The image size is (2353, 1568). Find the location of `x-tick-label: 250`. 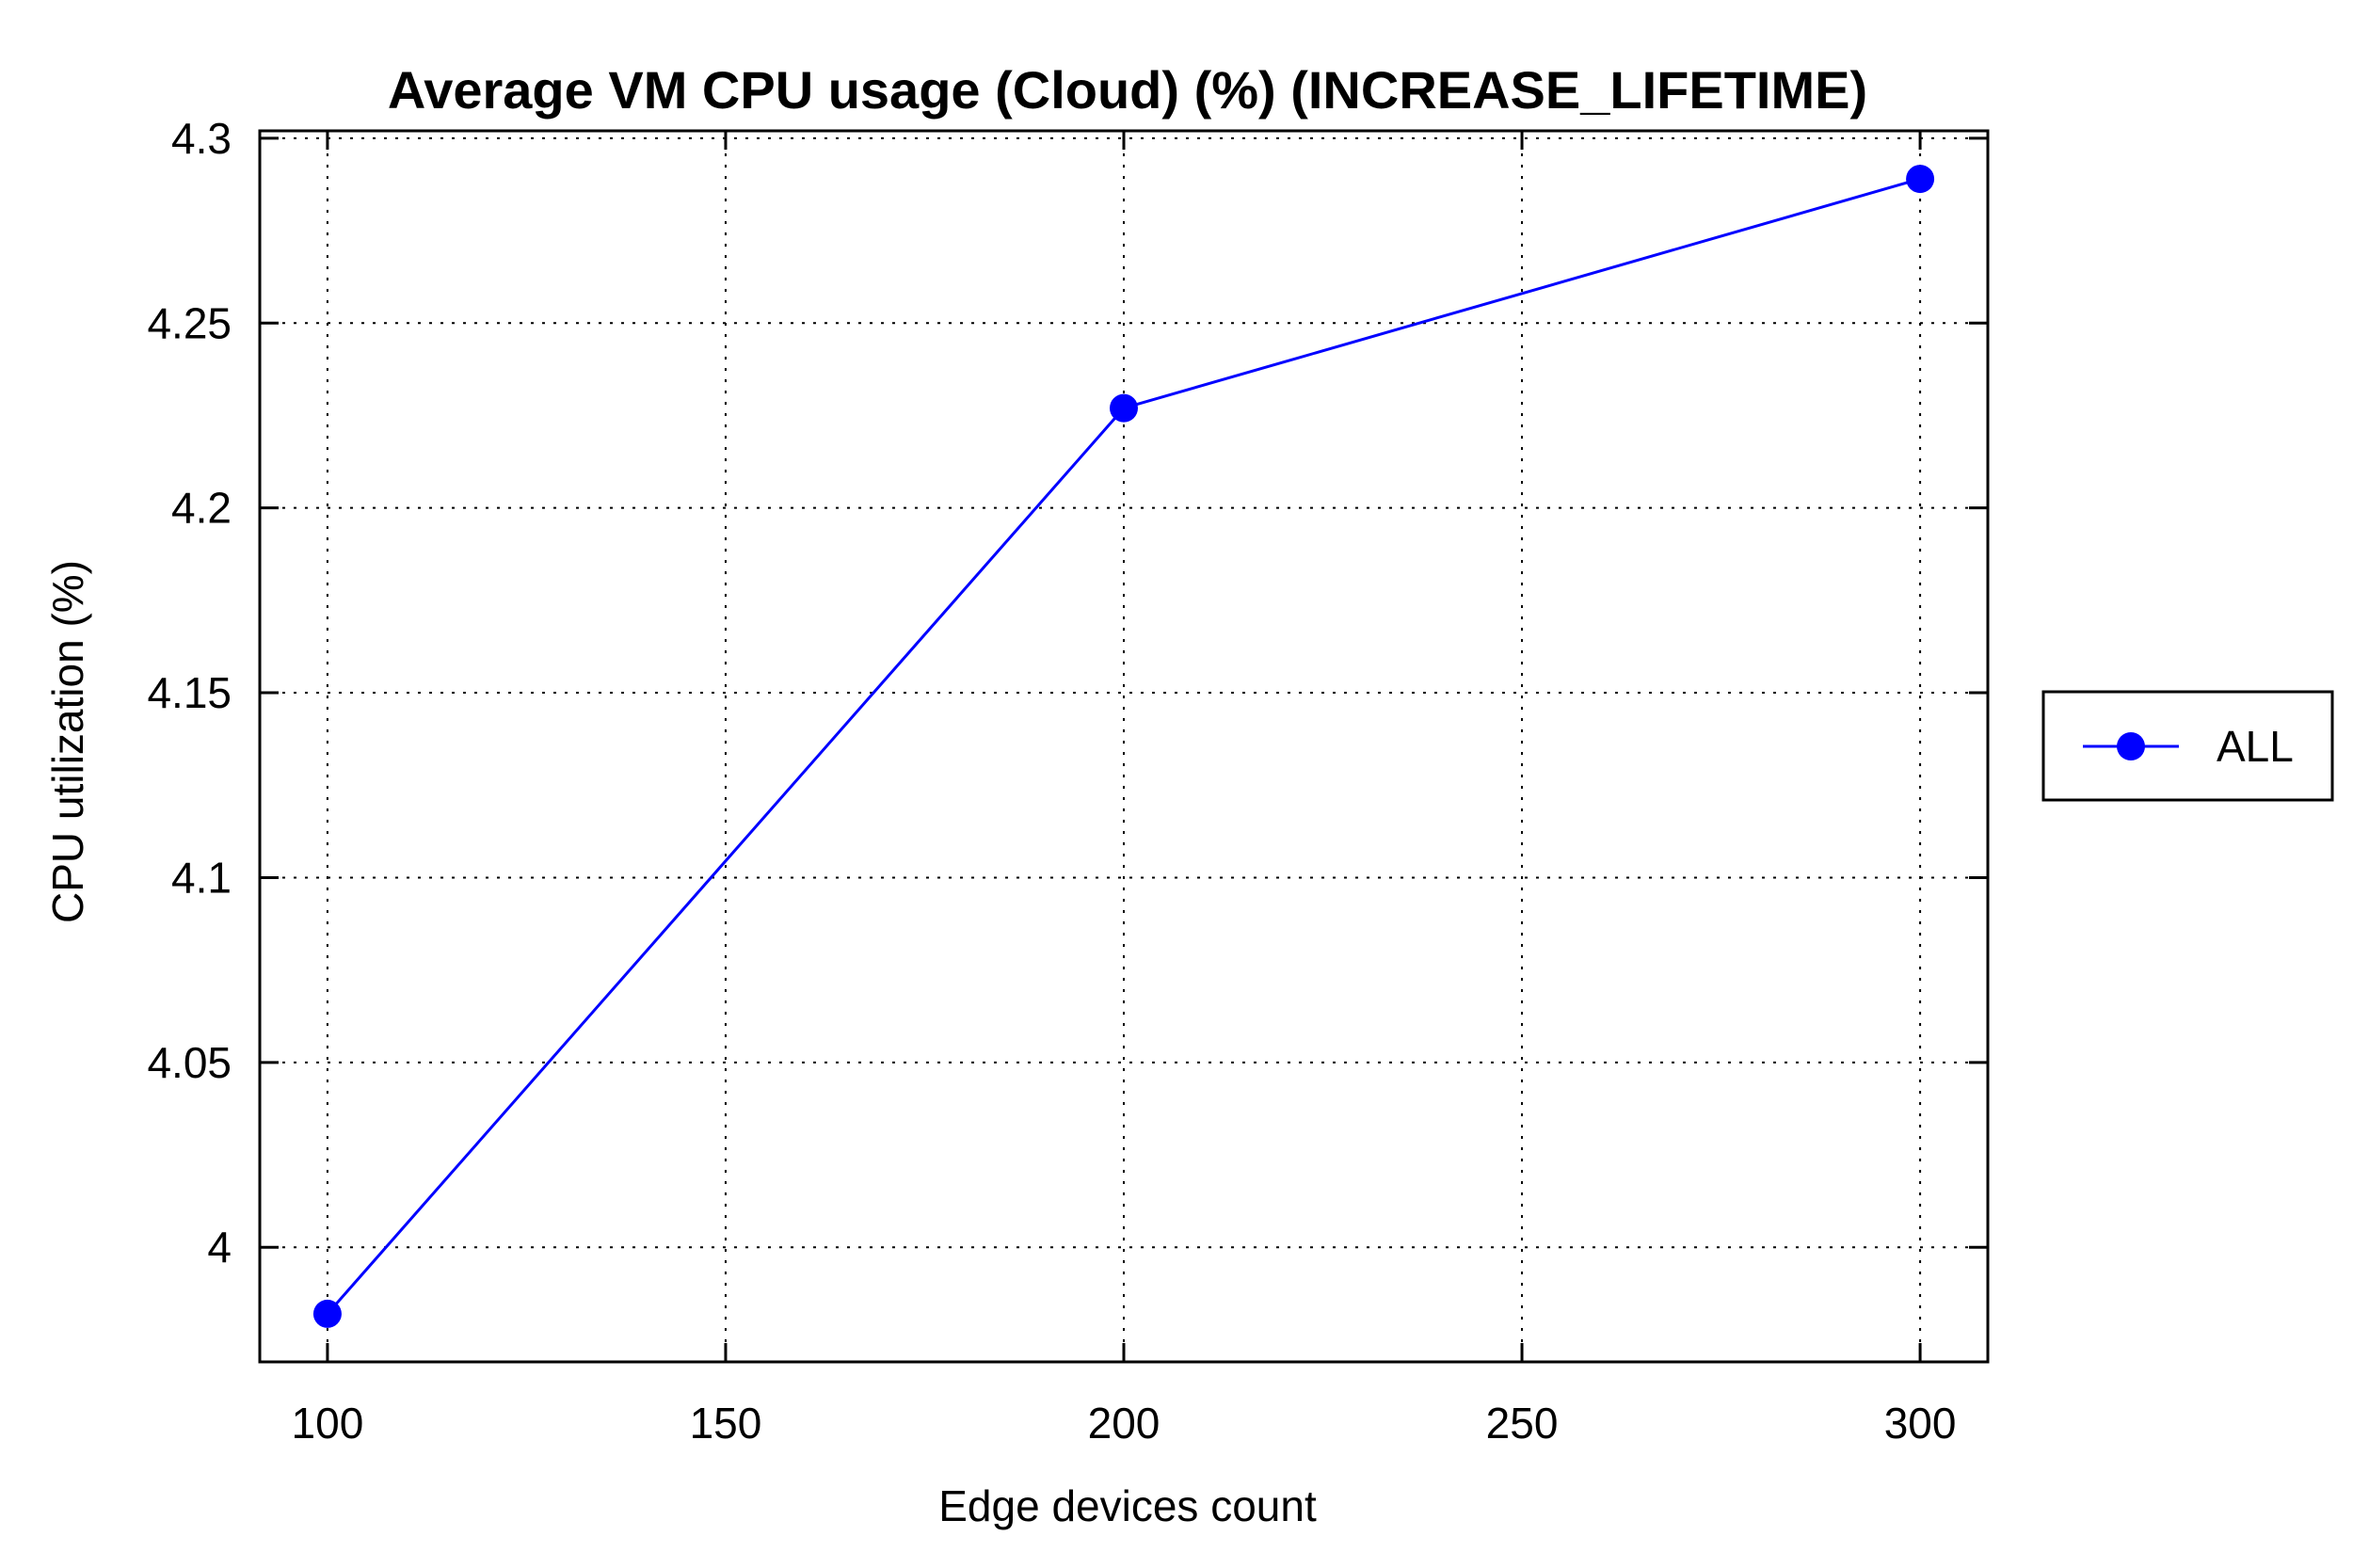

x-tick-label: 250 is located at coordinates (1523, 1423).